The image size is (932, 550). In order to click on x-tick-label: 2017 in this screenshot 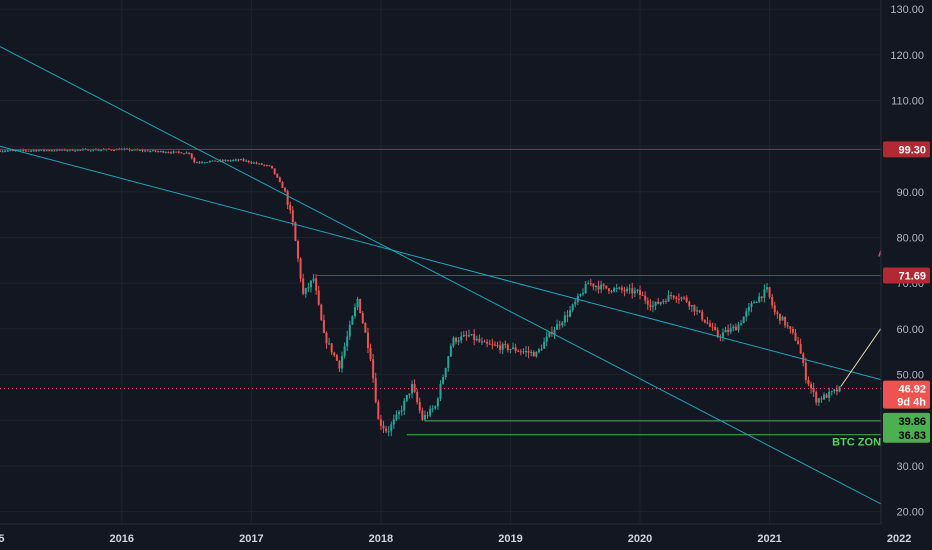, I will do `click(251, 539)`.